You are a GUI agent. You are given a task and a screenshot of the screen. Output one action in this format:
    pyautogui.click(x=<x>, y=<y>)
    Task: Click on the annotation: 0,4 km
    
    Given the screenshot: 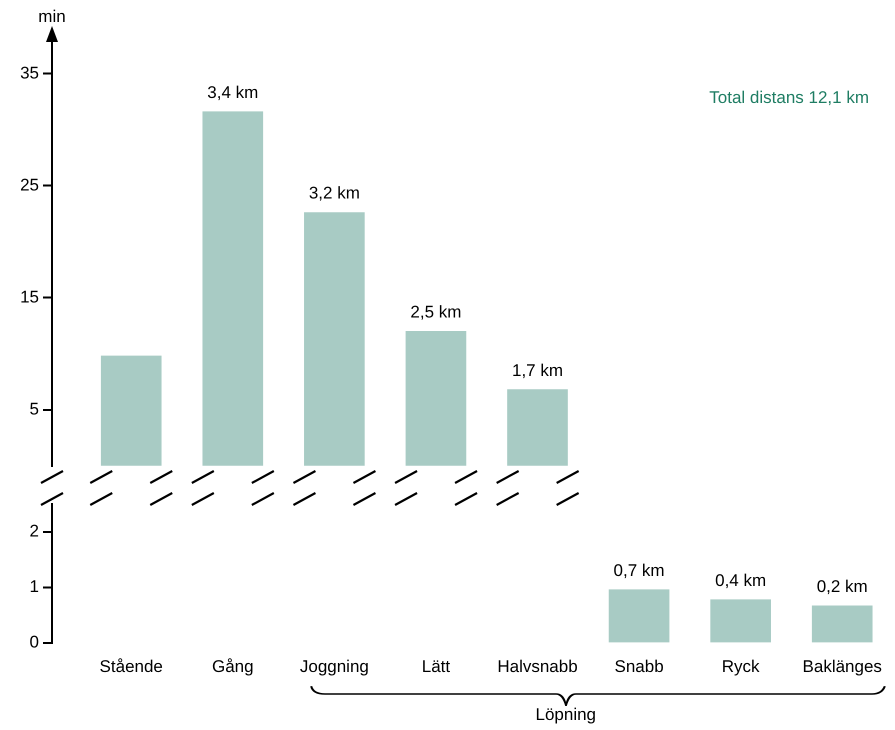 What is the action you would take?
    pyautogui.click(x=740, y=580)
    